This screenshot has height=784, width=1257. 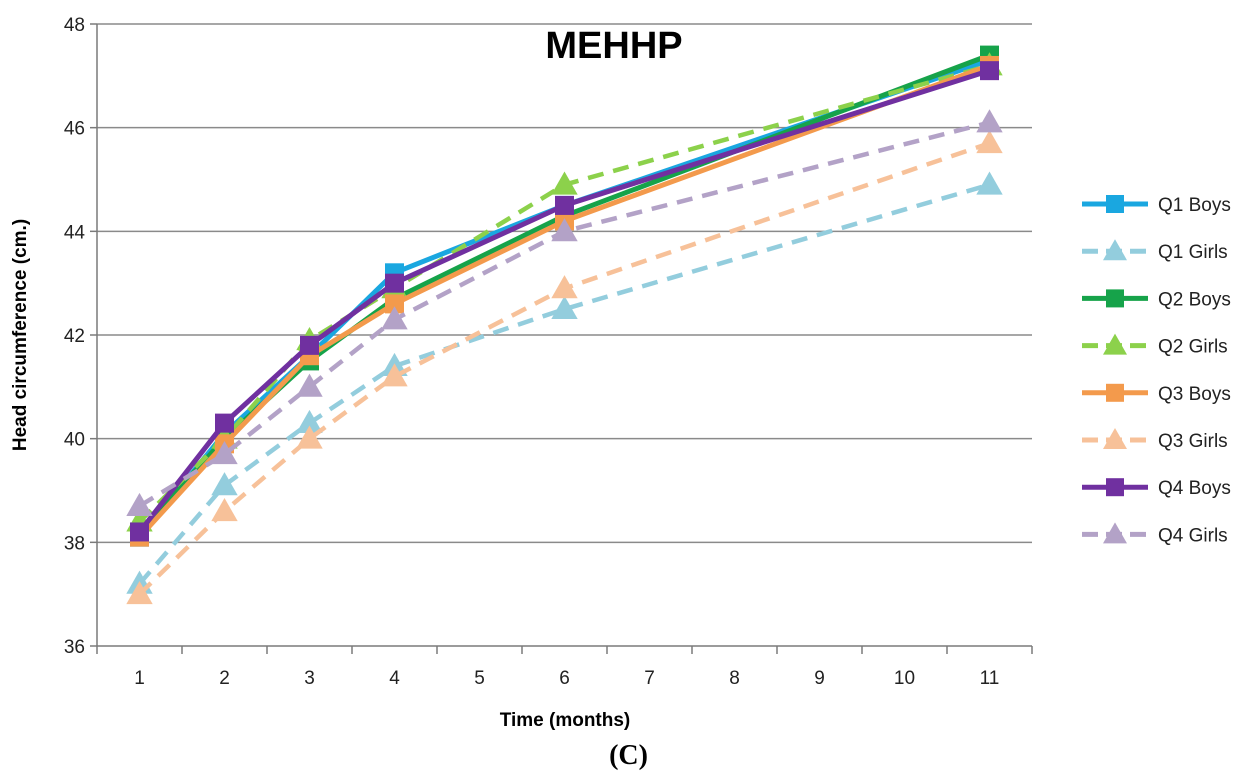 What do you see at coordinates (74, 543) in the screenshot?
I see `y-tick-label: 38` at bounding box center [74, 543].